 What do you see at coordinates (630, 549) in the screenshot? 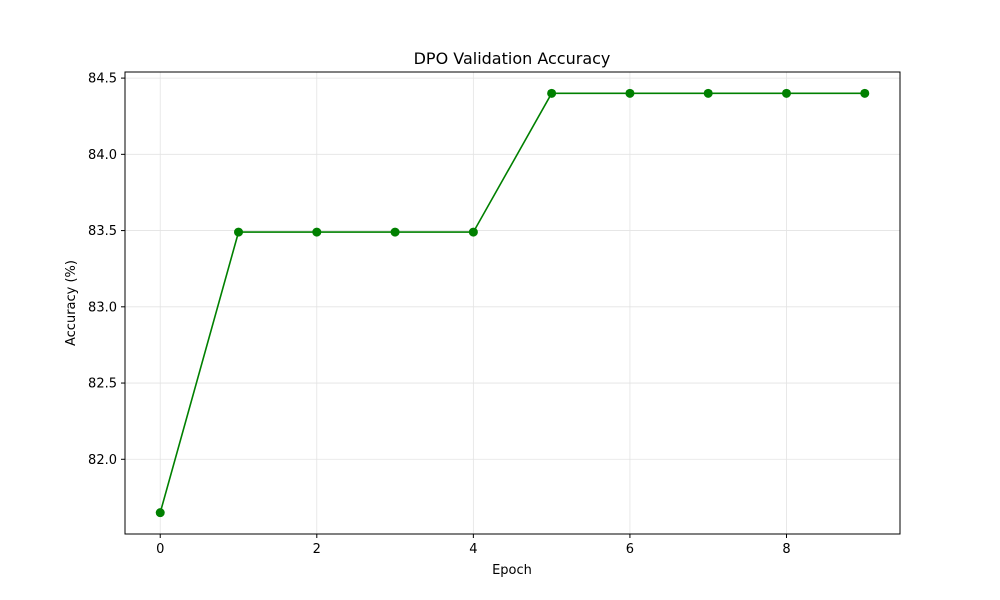
I see `x-tick-label: 6` at bounding box center [630, 549].